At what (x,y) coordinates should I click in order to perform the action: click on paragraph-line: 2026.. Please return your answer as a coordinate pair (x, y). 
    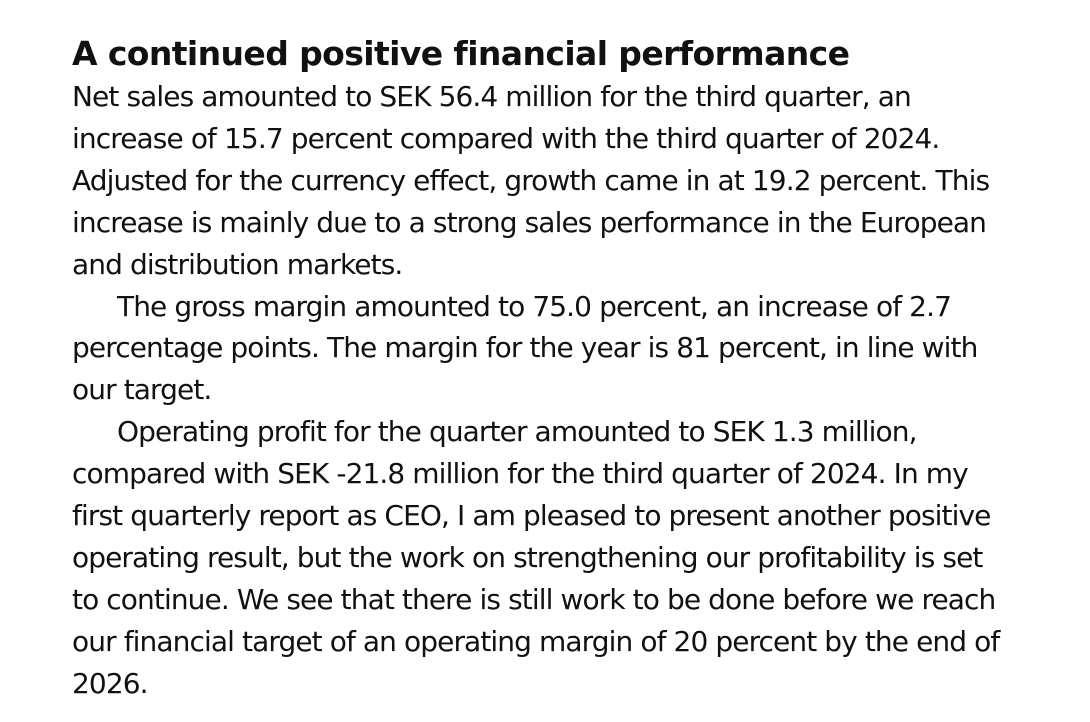
    Looking at the image, I should click on (110, 683).